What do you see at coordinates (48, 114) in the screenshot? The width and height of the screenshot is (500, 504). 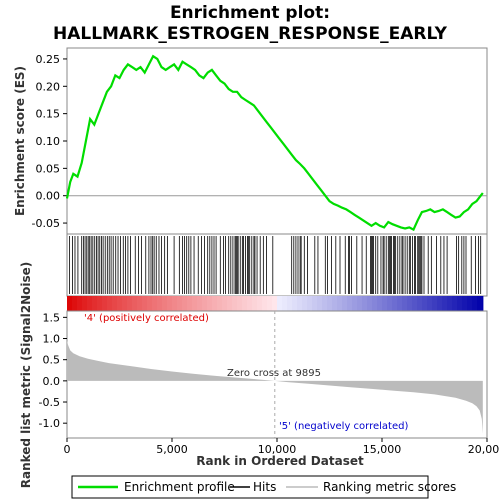 I see `es-y-tick-label: 0.15` at bounding box center [48, 114].